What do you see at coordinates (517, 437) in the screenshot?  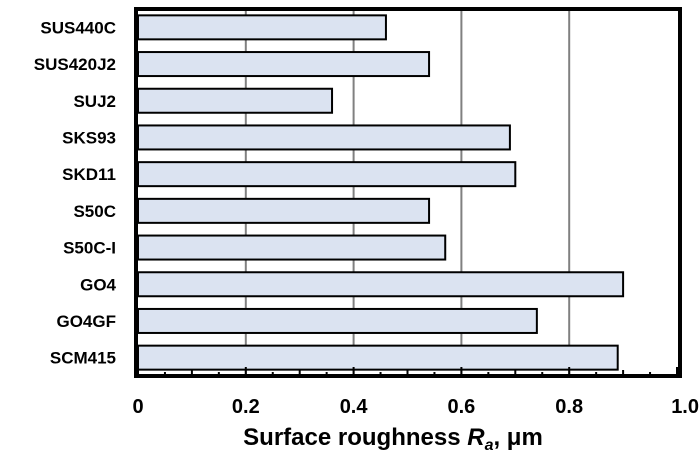 I see `x-axis-title-suffix: , μm` at bounding box center [517, 437].